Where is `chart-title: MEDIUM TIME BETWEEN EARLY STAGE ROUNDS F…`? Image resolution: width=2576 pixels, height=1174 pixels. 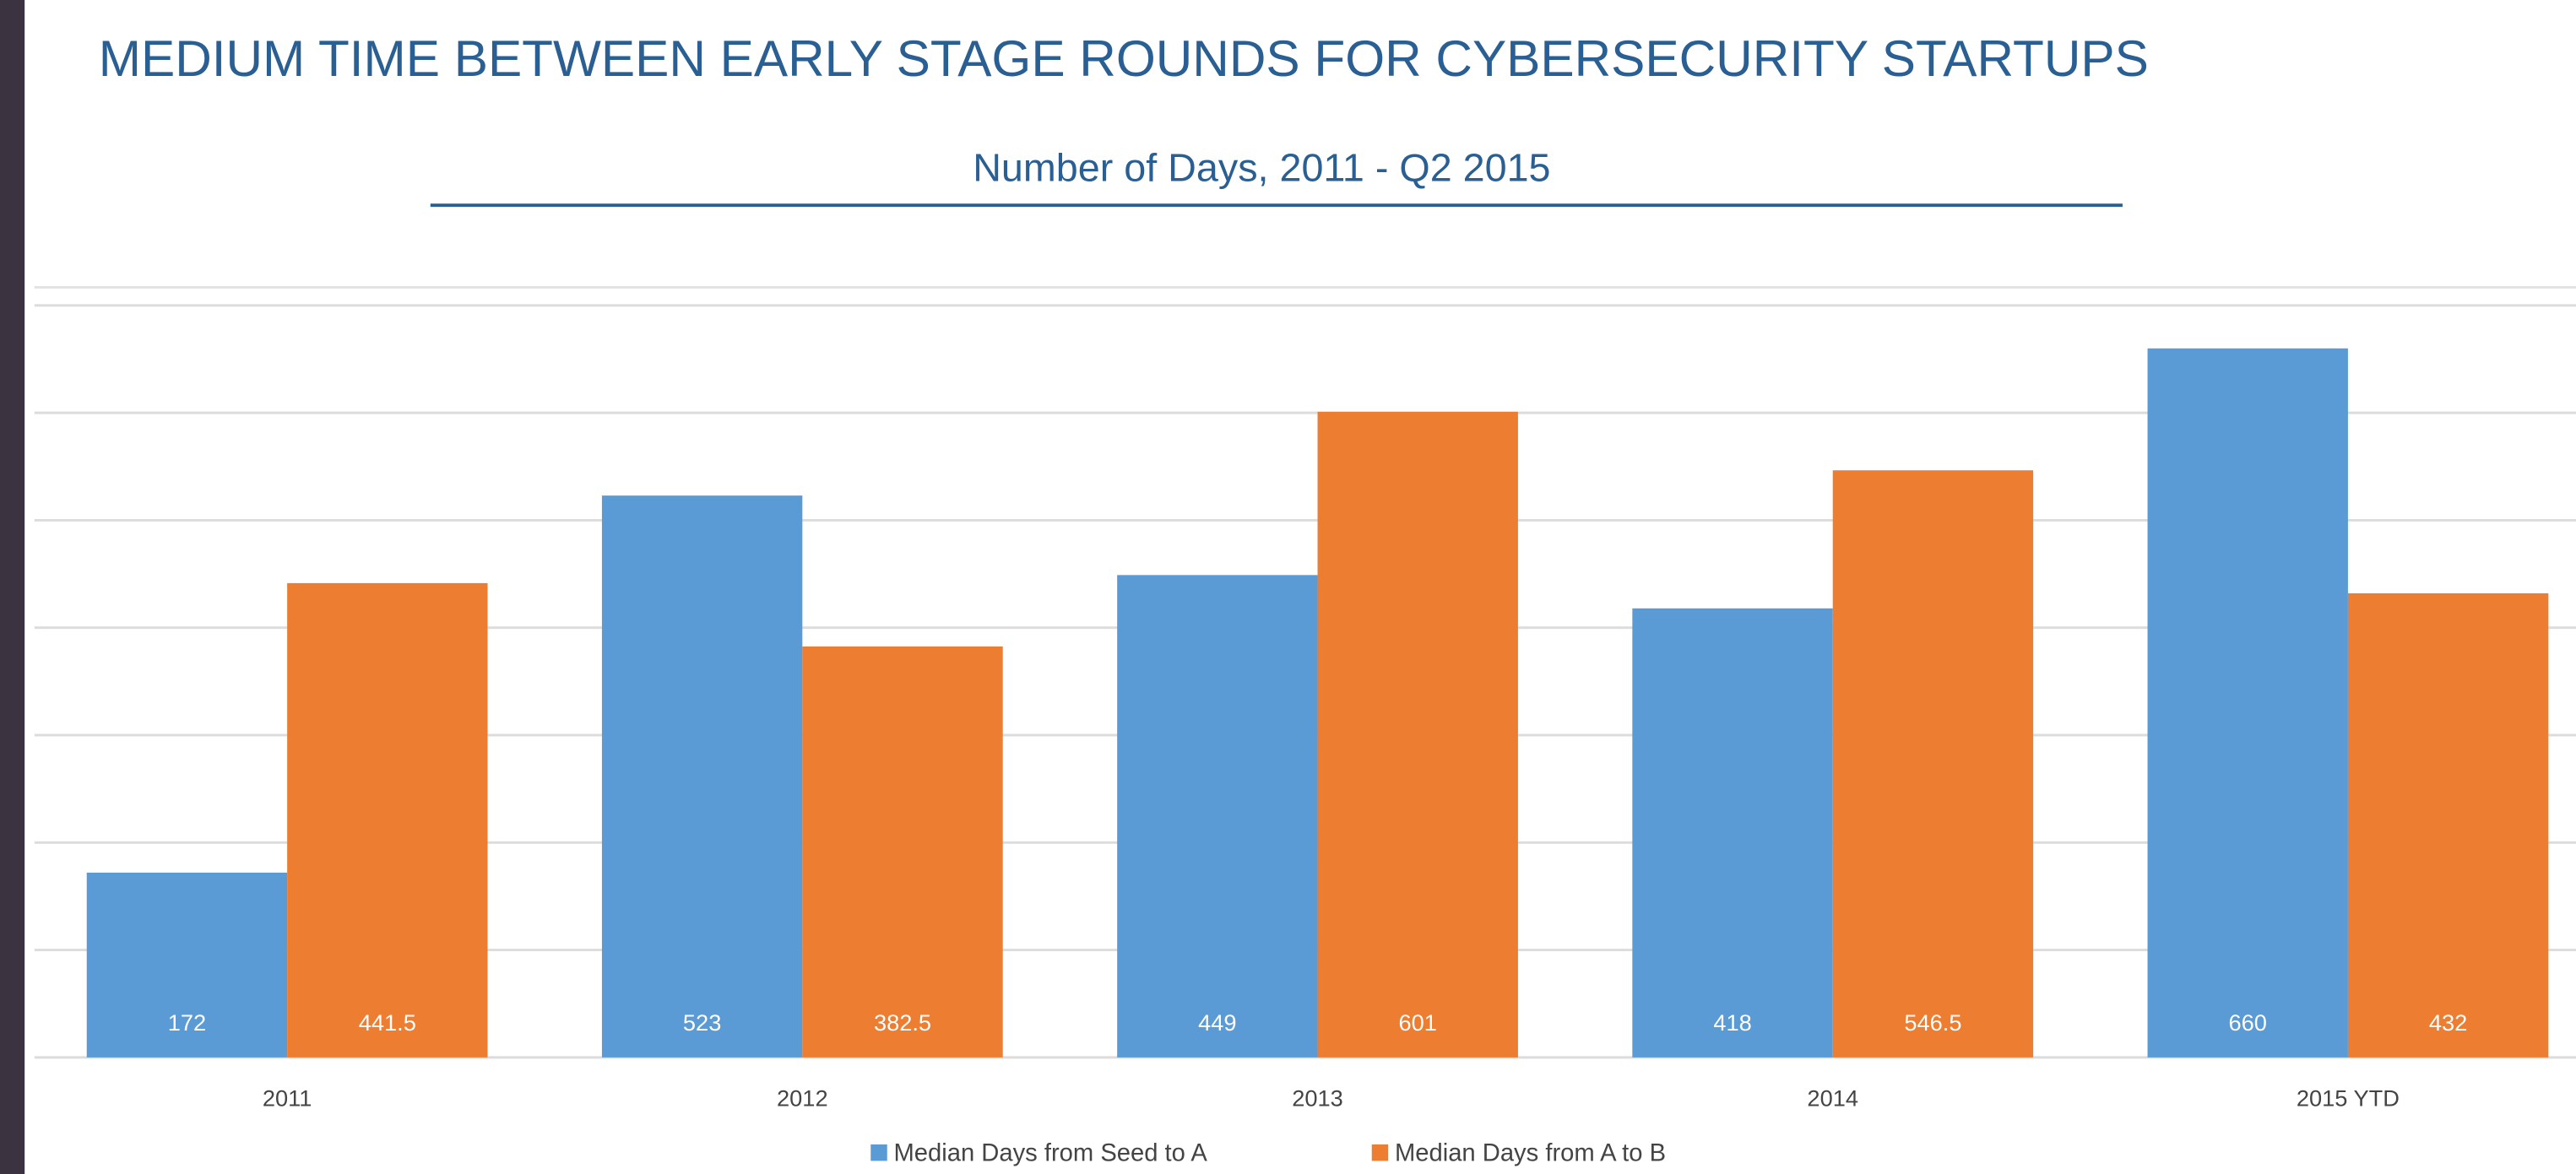
chart-title: MEDIUM TIME BETWEEN EARLY STAGE ROUNDS F… is located at coordinates (1124, 59).